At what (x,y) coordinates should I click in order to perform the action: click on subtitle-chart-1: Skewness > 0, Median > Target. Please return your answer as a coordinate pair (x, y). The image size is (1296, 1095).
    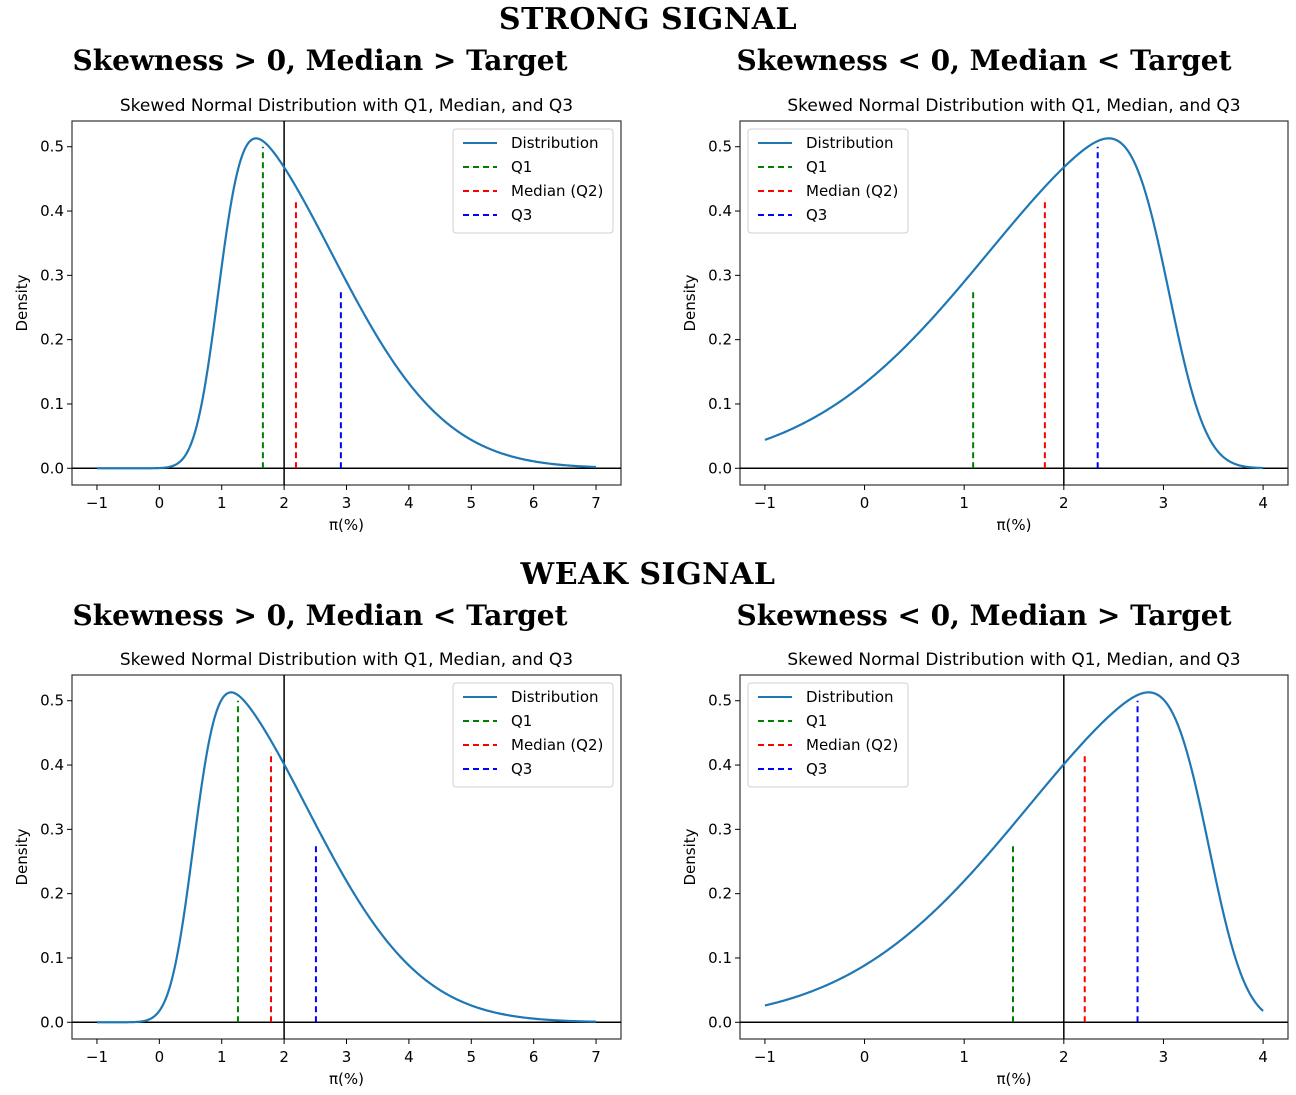
    Looking at the image, I should click on (320, 60).